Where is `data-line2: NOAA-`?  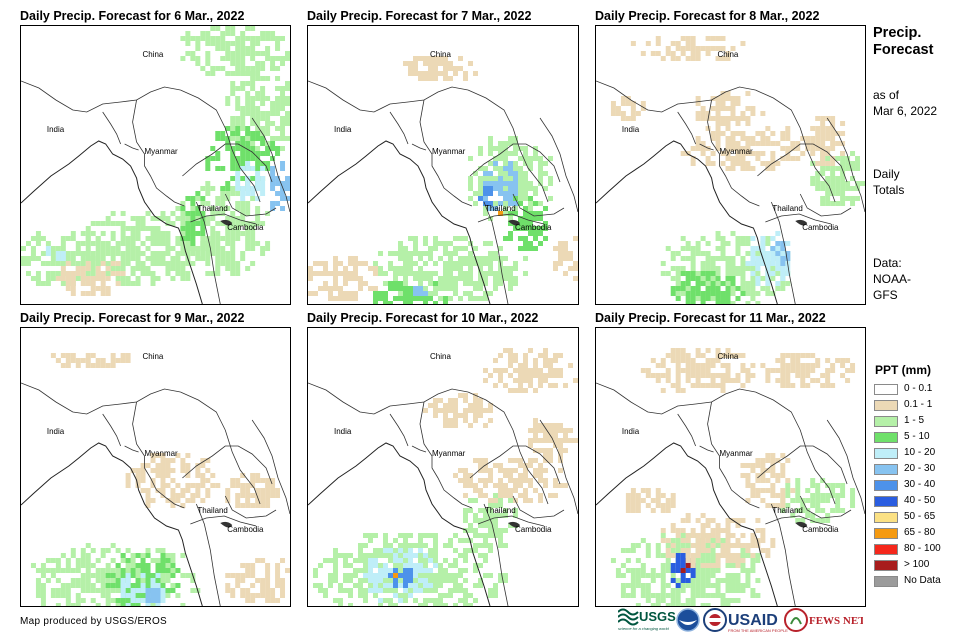 data-line2: NOAA- is located at coordinates (892, 279).